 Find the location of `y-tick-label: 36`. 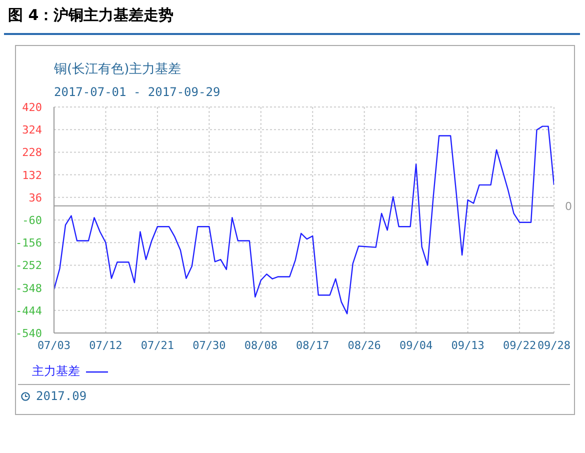

y-tick-label: 36 is located at coordinates (35, 197).